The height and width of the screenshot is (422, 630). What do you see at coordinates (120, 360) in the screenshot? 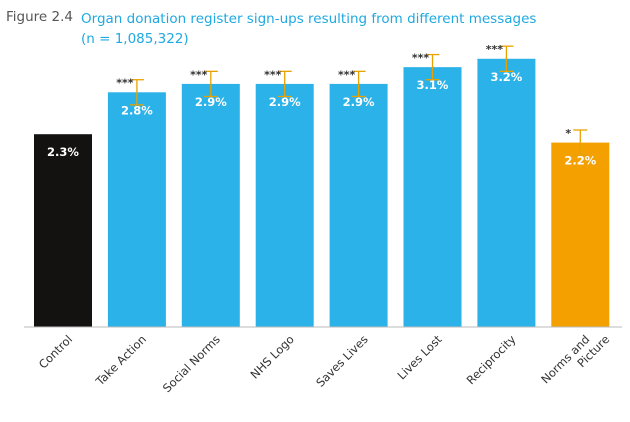
I see `category-label: Take Action` at bounding box center [120, 360].